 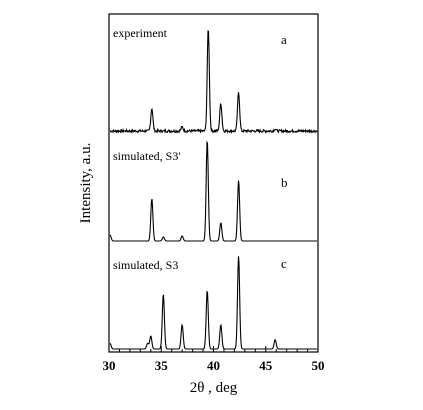 What do you see at coordinates (86, 183) in the screenshot?
I see `y-axis-label: Intensity, a.u.` at bounding box center [86, 183].